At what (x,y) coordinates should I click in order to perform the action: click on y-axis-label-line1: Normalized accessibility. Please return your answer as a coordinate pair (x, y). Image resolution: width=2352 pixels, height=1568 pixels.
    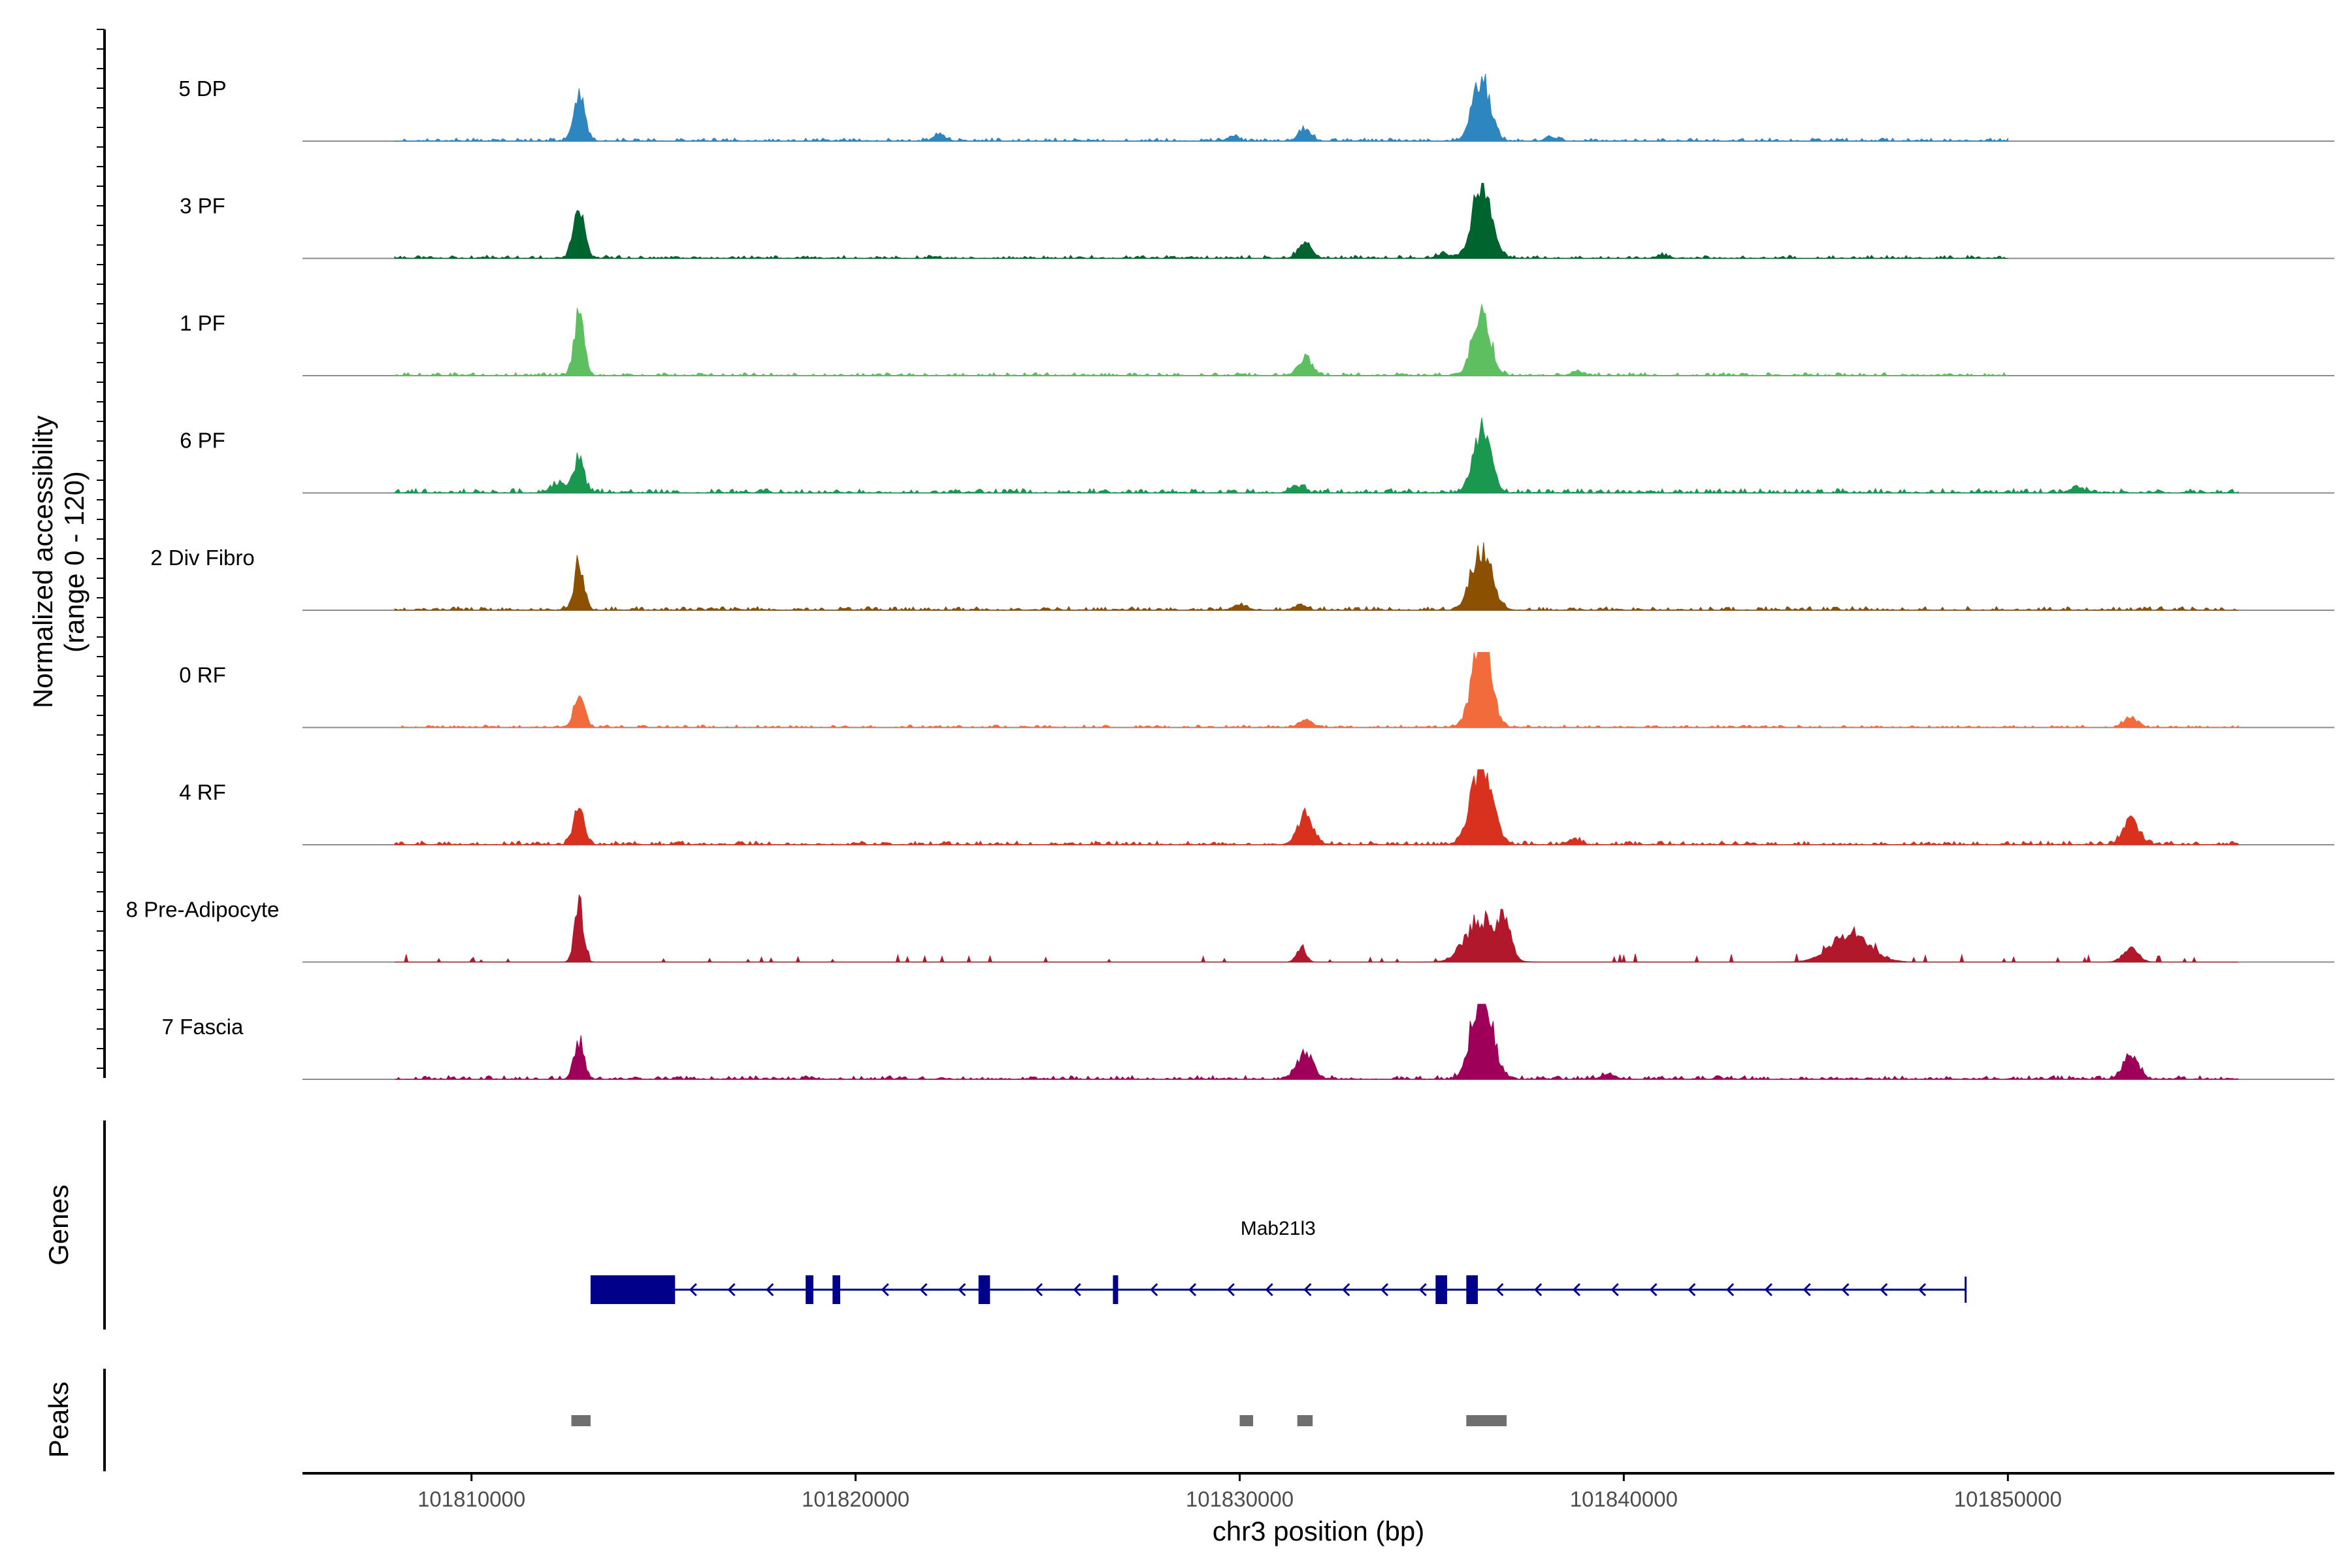
    Looking at the image, I should click on (42, 562).